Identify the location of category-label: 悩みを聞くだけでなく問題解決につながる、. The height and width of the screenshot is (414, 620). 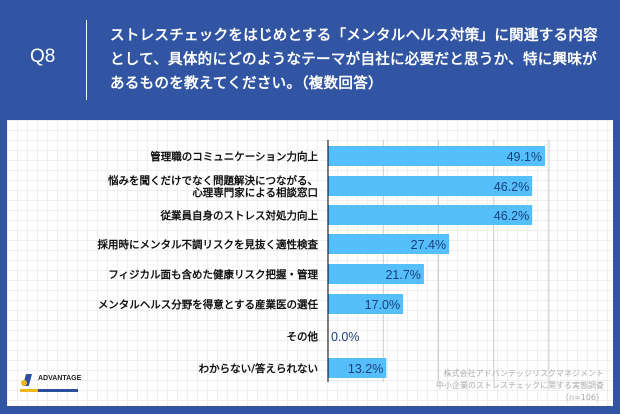
(212, 180).